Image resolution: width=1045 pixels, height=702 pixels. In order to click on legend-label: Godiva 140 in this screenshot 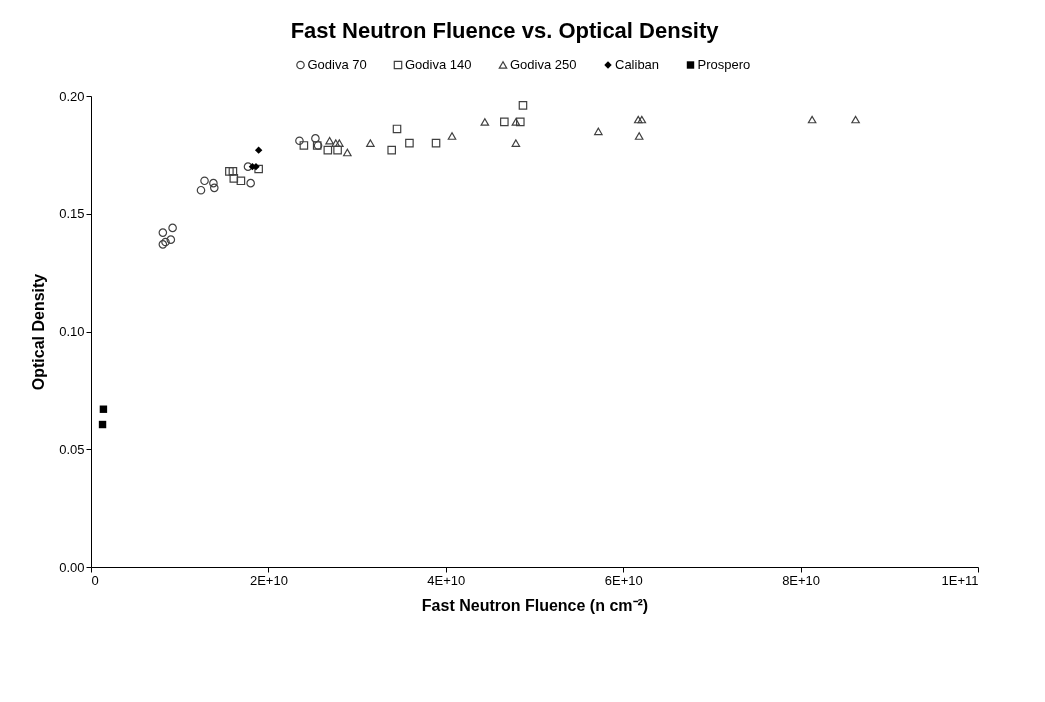, I will do `click(438, 64)`.